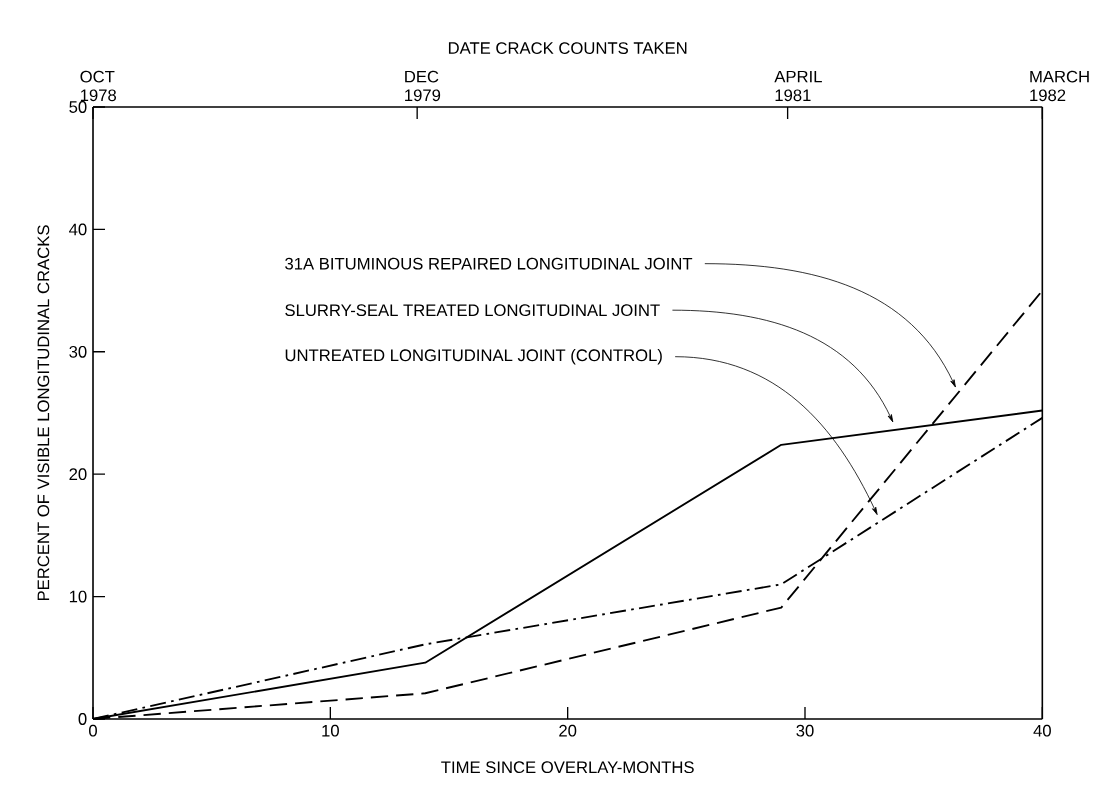 Image resolution: width=1101 pixels, height=786 pixels. What do you see at coordinates (1059, 86) in the screenshot?
I see `x2-tick-label: MARCH 1982` at bounding box center [1059, 86].